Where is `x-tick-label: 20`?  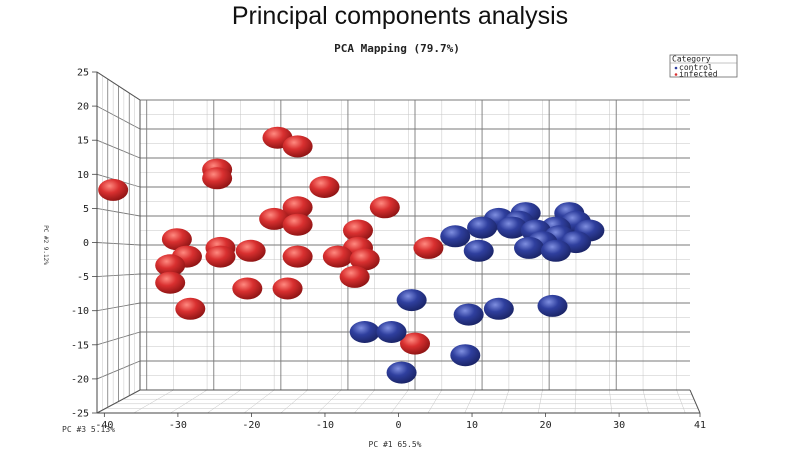
x-tick-label: 20 is located at coordinates (546, 425).